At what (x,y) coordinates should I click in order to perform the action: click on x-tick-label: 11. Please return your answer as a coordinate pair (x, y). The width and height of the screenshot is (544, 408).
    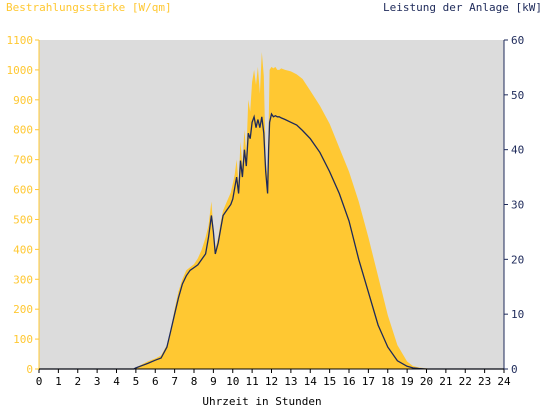
    Looking at the image, I should click on (252, 381).